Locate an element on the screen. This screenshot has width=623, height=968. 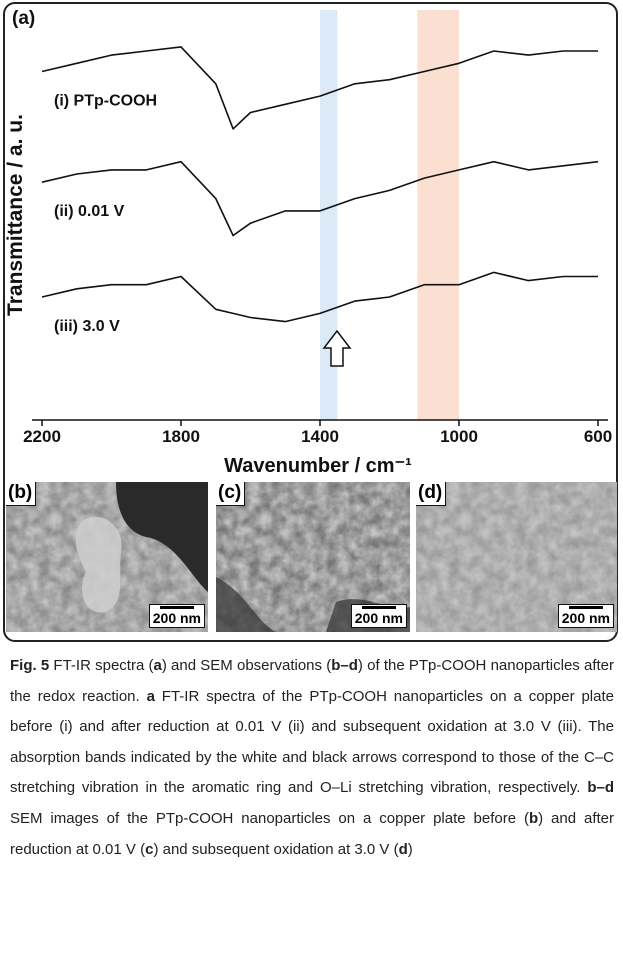
x-tick-label: 600 is located at coordinates (598, 436).